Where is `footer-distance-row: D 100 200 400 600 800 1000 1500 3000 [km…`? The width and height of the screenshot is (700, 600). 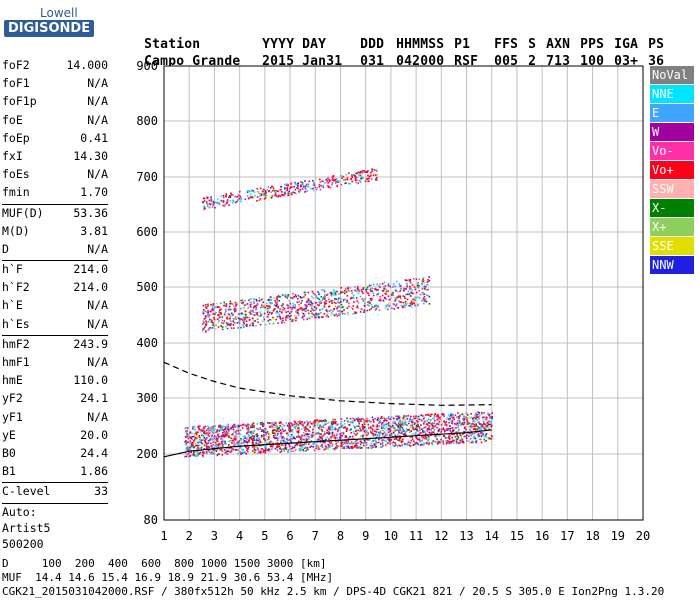
footer-distance-row: D 100 200 400 600 800 1000 1500 3000 [km… is located at coordinates (164, 563).